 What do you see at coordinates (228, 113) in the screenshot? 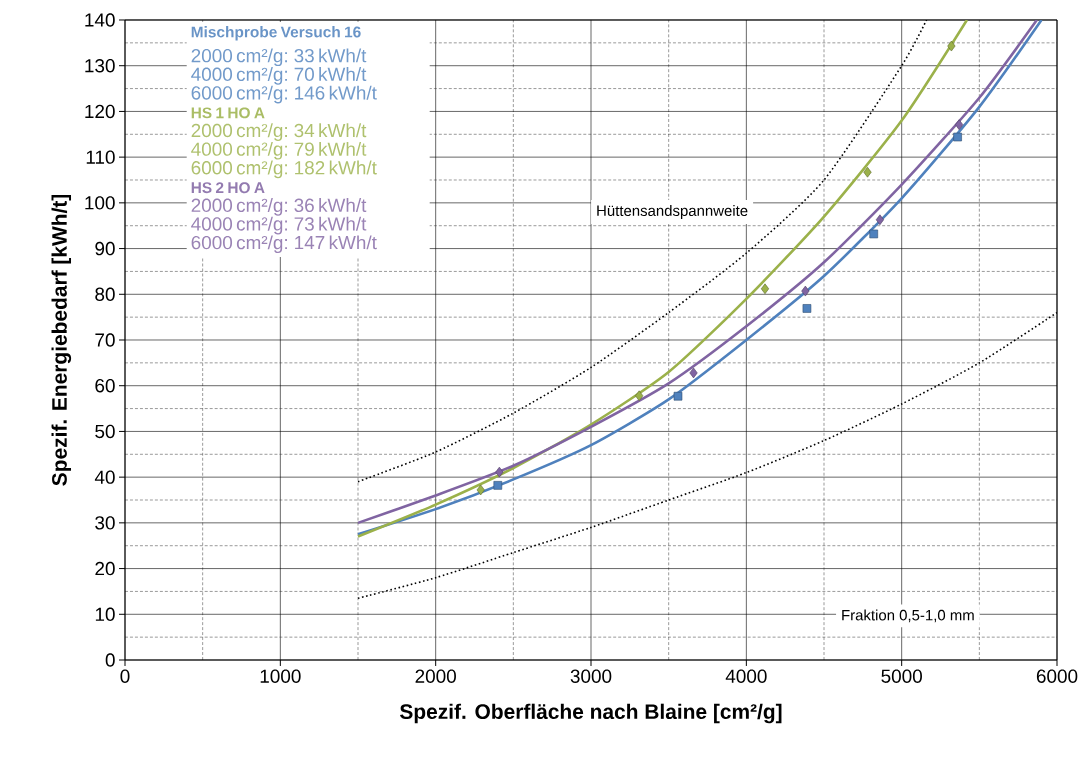
I see `text: HS 1 HO A` at bounding box center [228, 113].